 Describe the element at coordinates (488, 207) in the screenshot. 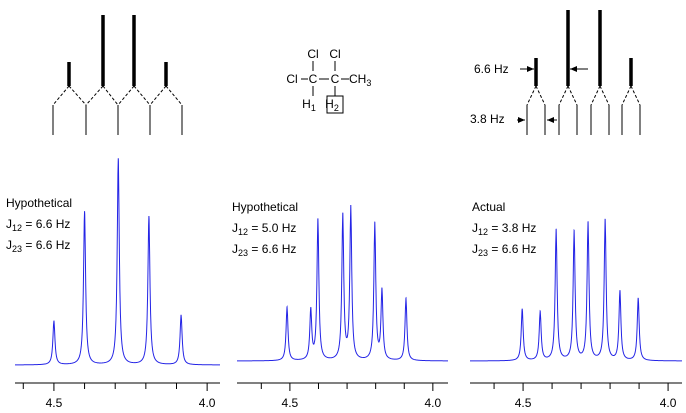

I see `annotation: Actual` at that location.